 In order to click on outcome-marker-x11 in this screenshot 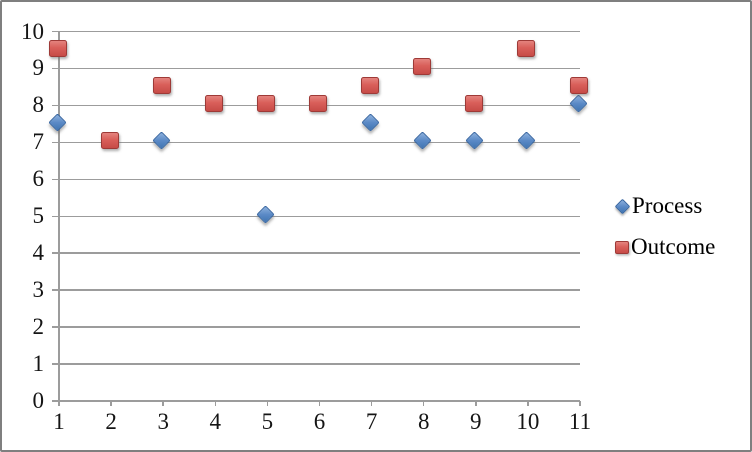, I will do `click(578, 85)`.